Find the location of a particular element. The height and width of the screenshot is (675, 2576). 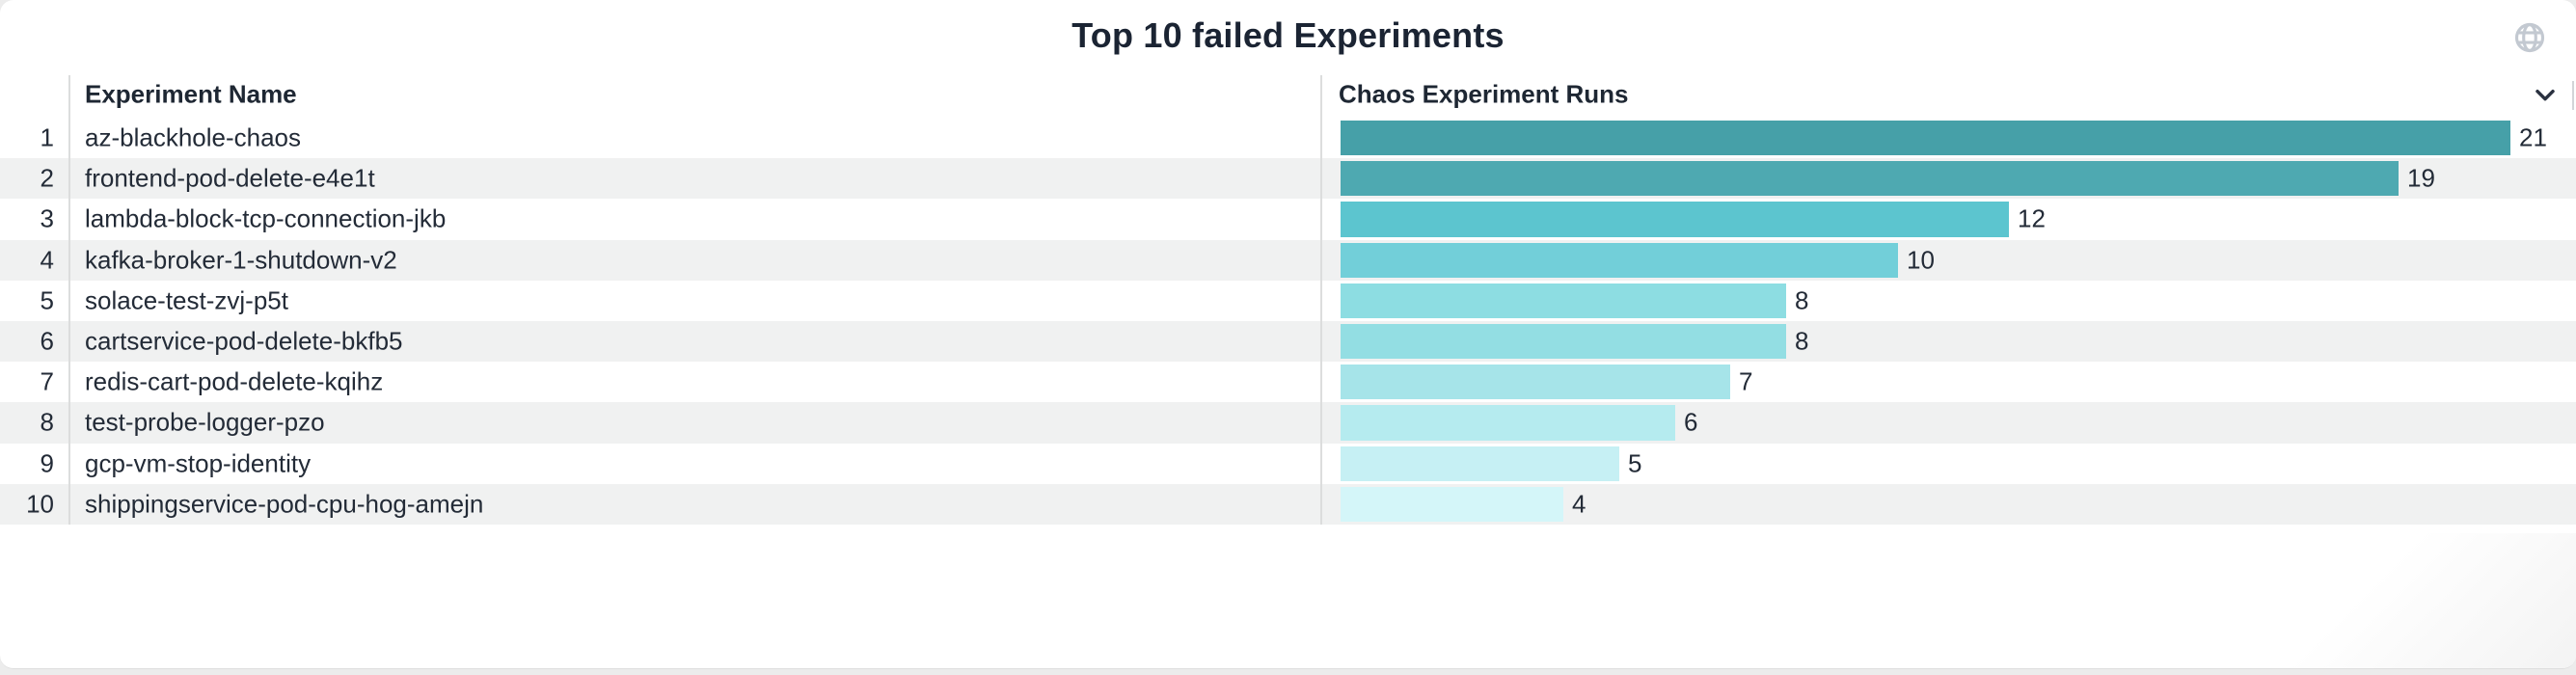

table-row: 9 gcp-vm-stop-identity 5 is located at coordinates (1288, 463).